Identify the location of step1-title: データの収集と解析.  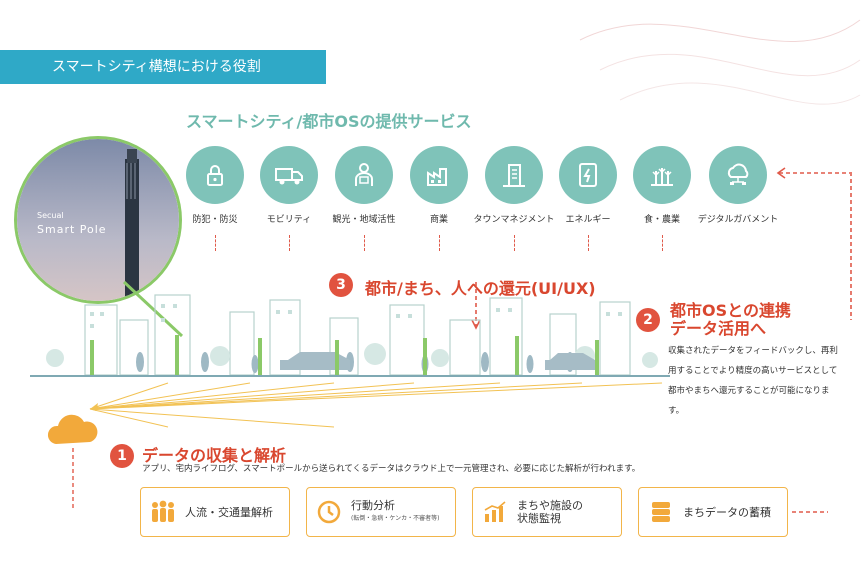
(214, 455).